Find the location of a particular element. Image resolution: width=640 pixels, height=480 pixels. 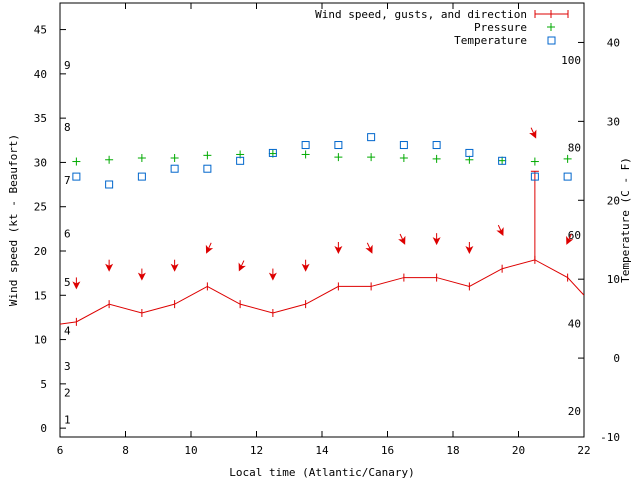

y-tick-label: 0 is located at coordinates (43, 428).